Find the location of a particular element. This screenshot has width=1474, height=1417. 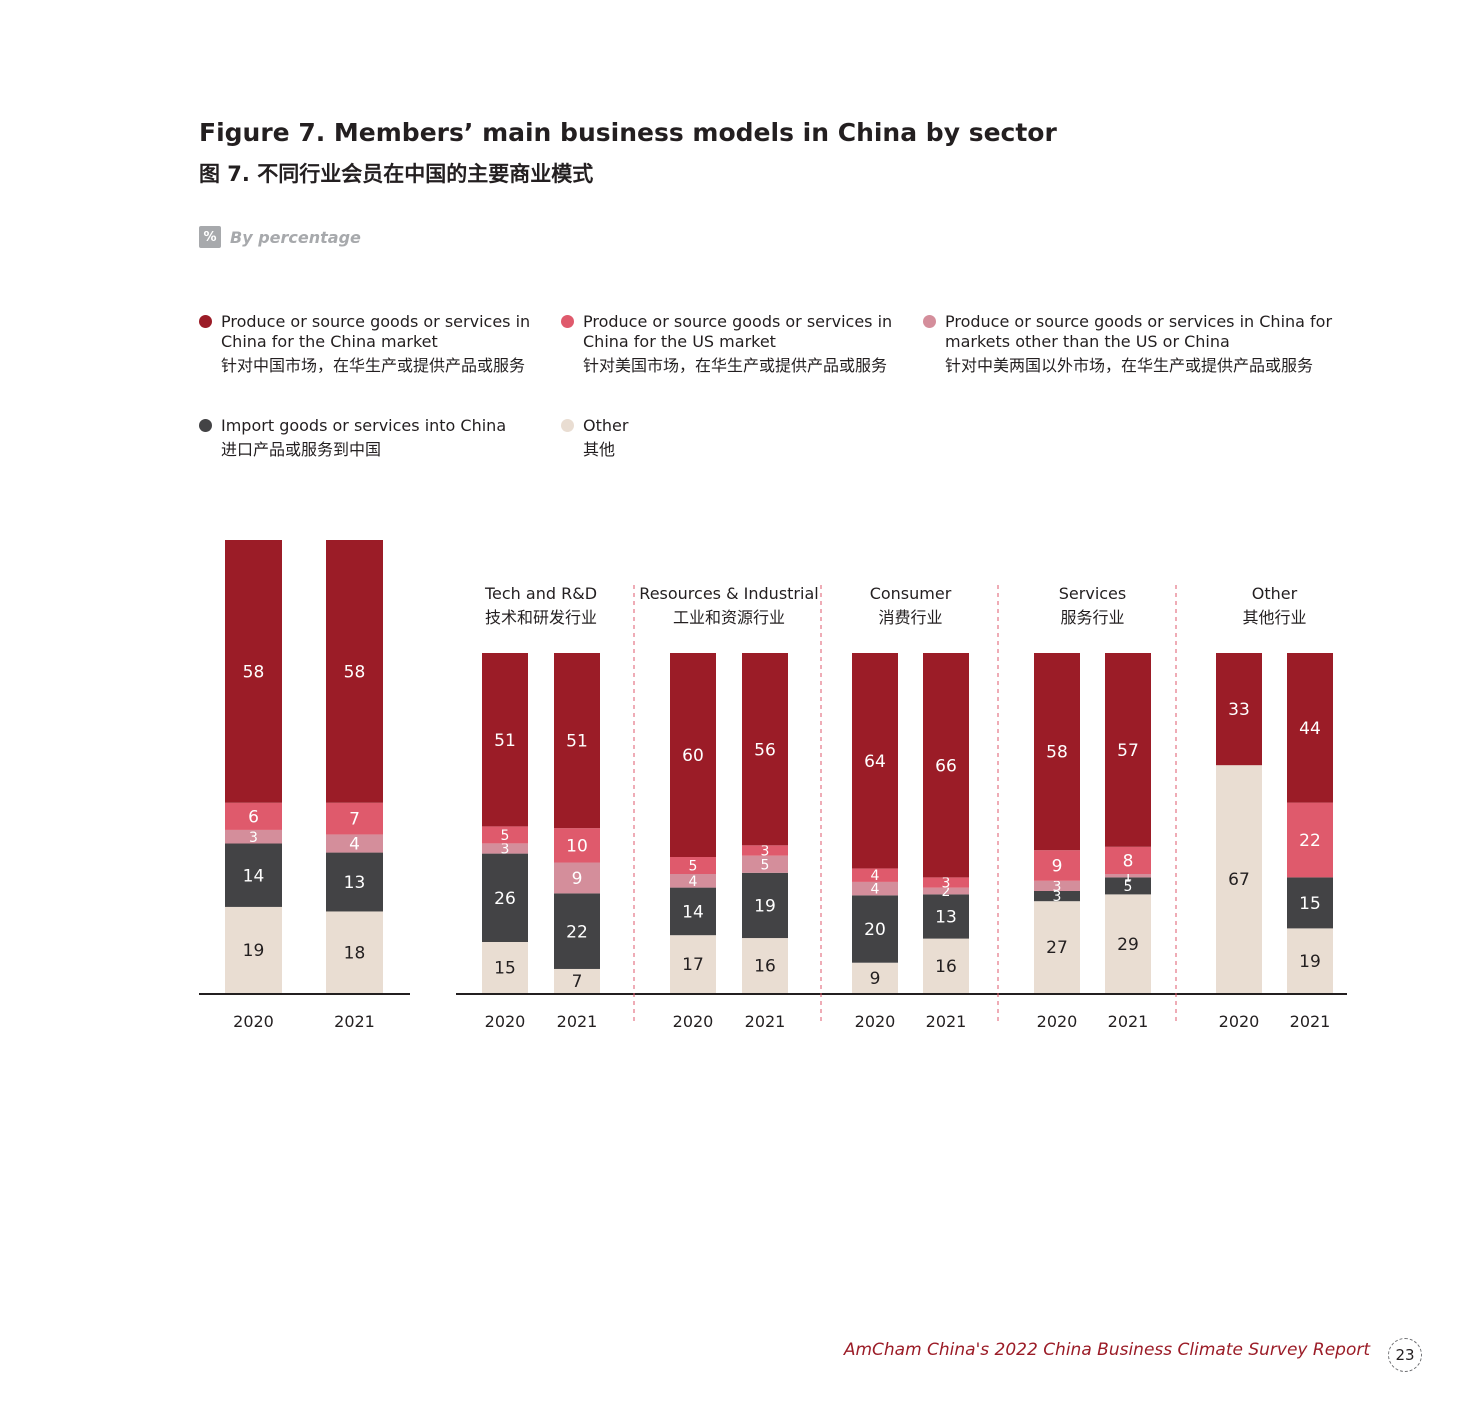

unit-label: By percentage is located at coordinates (295, 237).